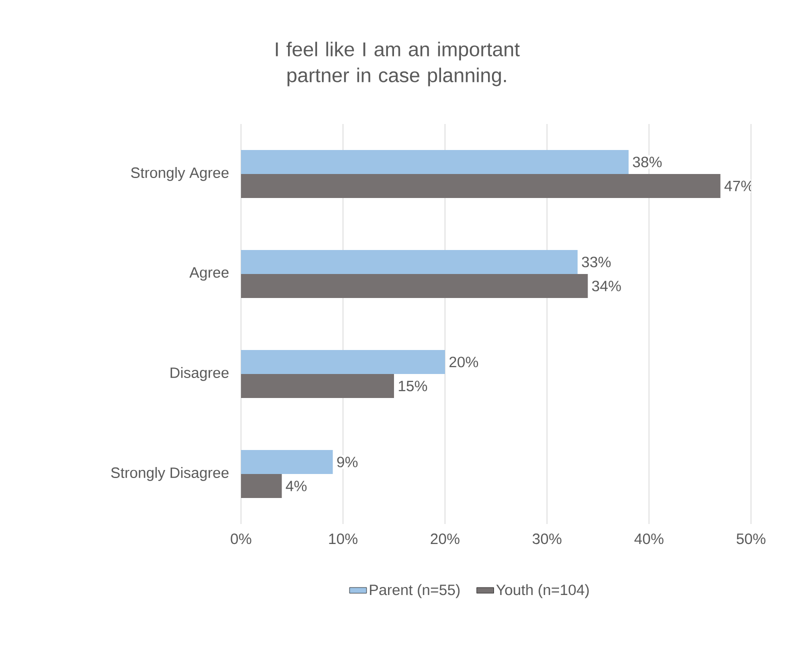  What do you see at coordinates (751, 539) in the screenshot?
I see `x-tick-label: 50%` at bounding box center [751, 539].